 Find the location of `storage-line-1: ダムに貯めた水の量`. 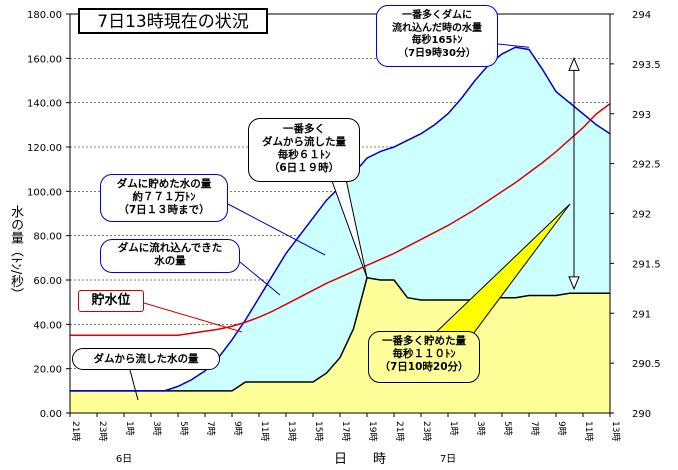

storage-line-1: ダムに貯めた水の量 is located at coordinates (164, 184).